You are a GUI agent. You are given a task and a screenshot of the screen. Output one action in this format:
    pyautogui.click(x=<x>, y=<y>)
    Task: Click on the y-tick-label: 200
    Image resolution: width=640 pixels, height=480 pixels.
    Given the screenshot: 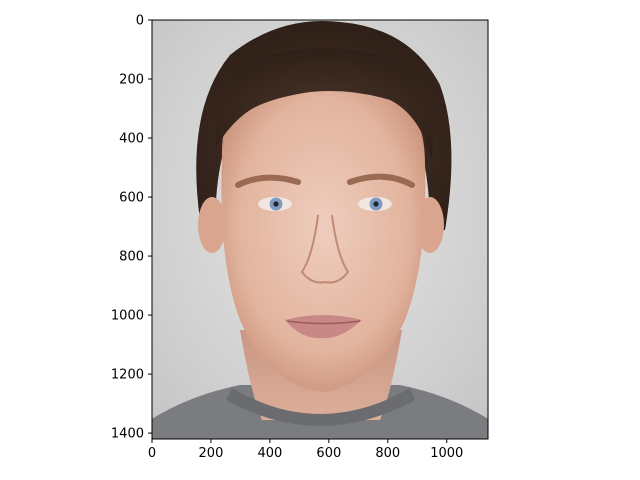 What is the action you would take?
    pyautogui.click(x=131, y=80)
    